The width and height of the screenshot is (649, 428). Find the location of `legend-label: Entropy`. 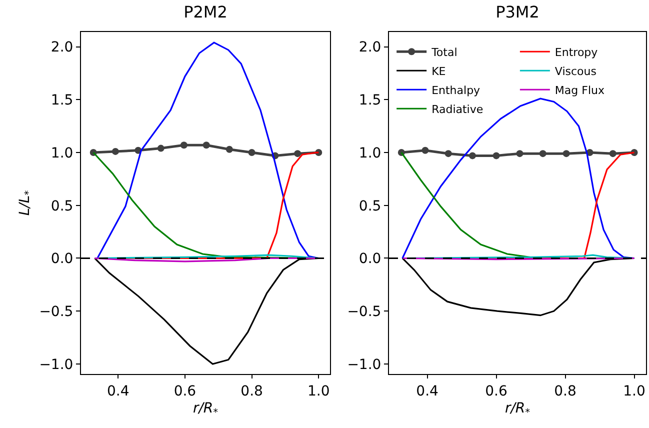

legend-label: Entropy is located at coordinates (576, 52).